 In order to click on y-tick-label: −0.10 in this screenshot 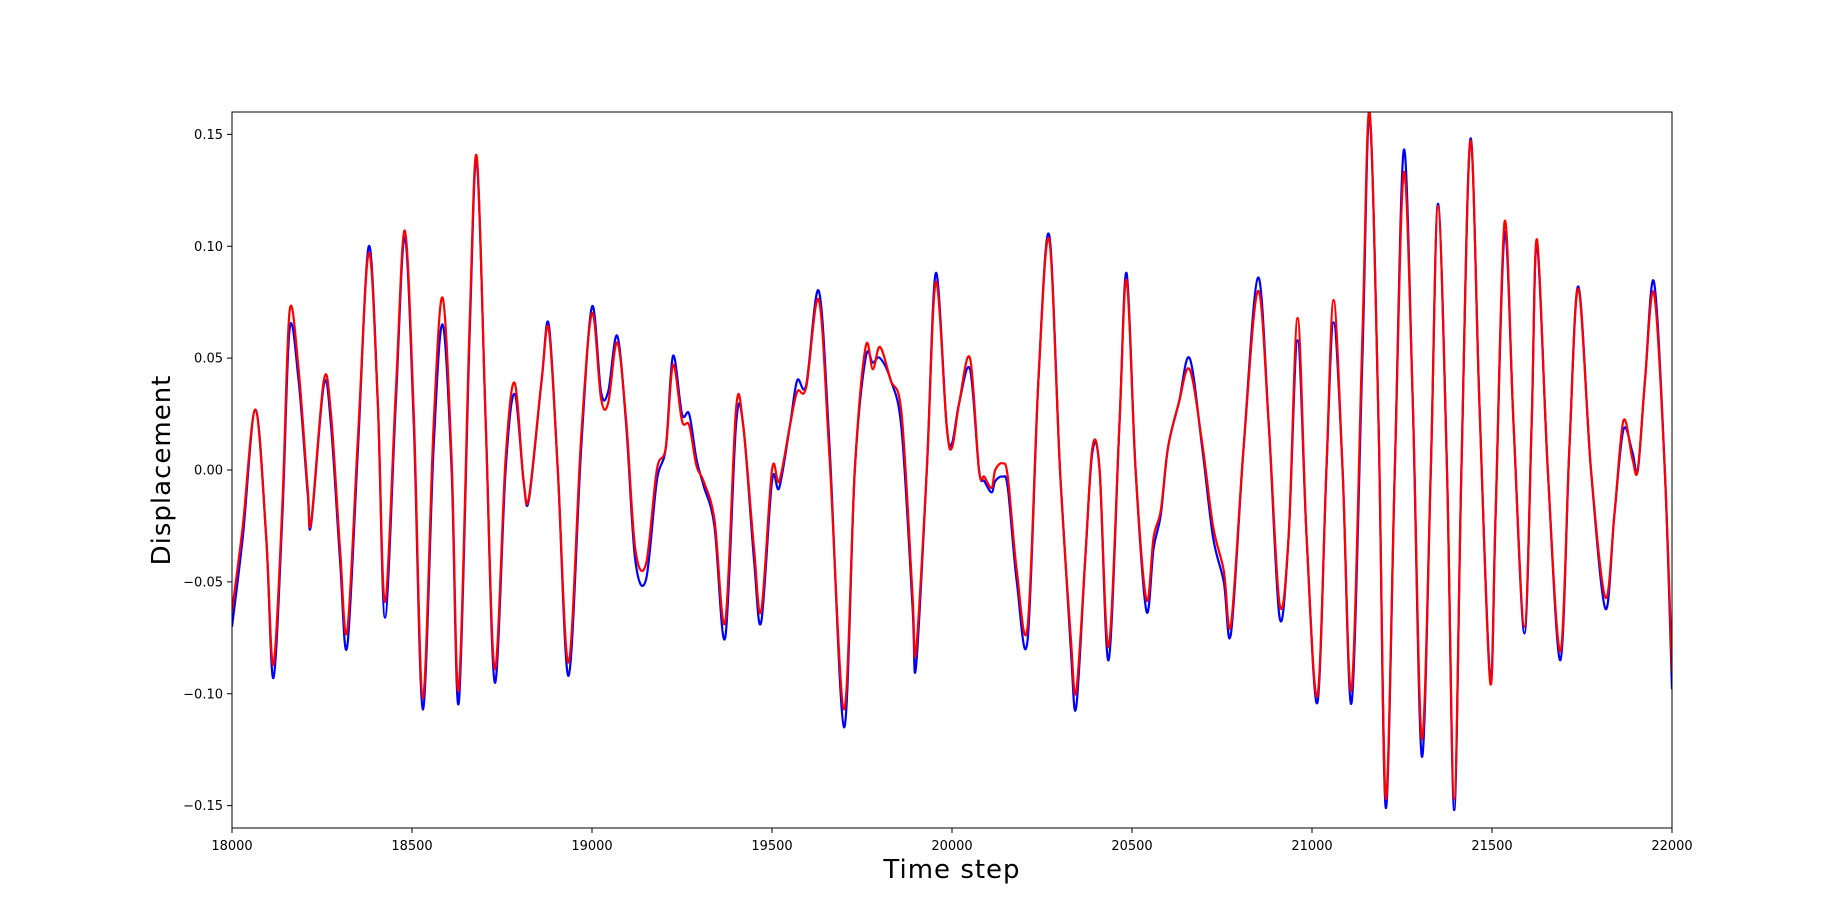, I will do `click(203, 694)`.